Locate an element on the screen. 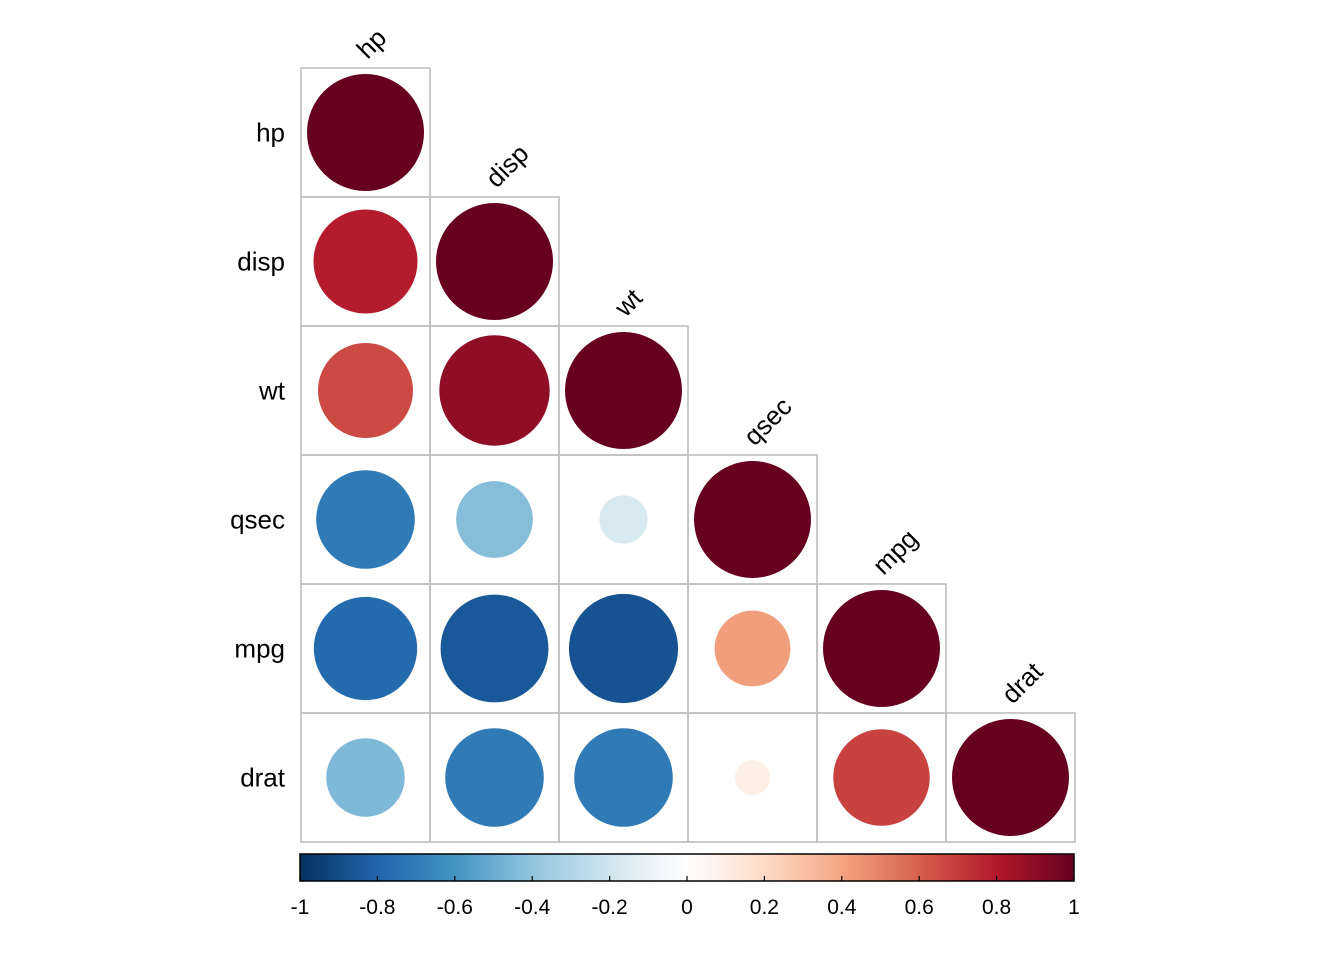  col-label-qsec: qsec is located at coordinates (768, 421).